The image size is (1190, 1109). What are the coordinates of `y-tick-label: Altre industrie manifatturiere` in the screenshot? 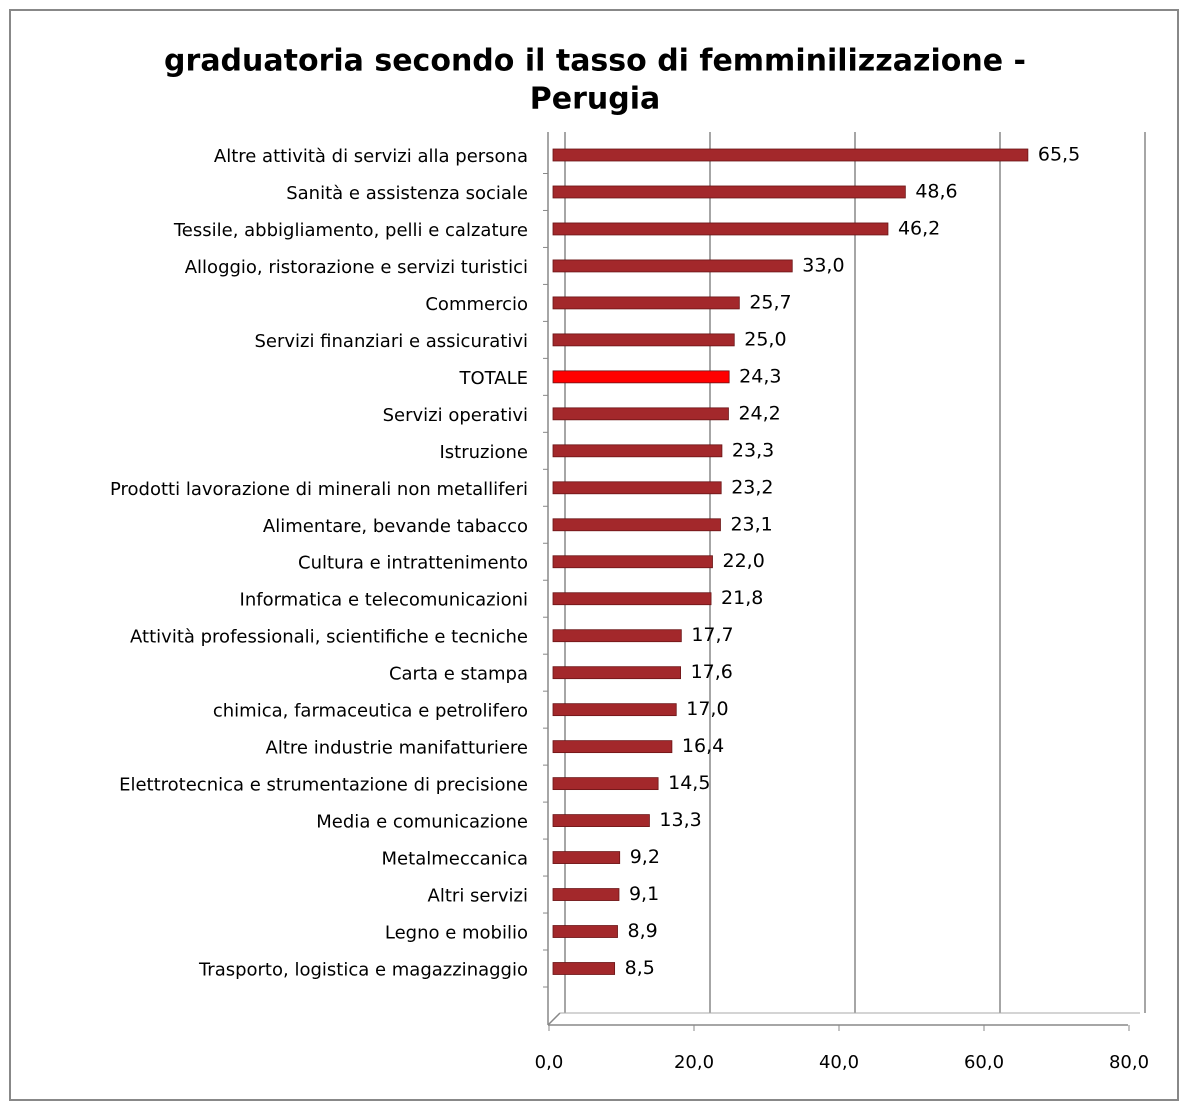 It's located at (397, 748).